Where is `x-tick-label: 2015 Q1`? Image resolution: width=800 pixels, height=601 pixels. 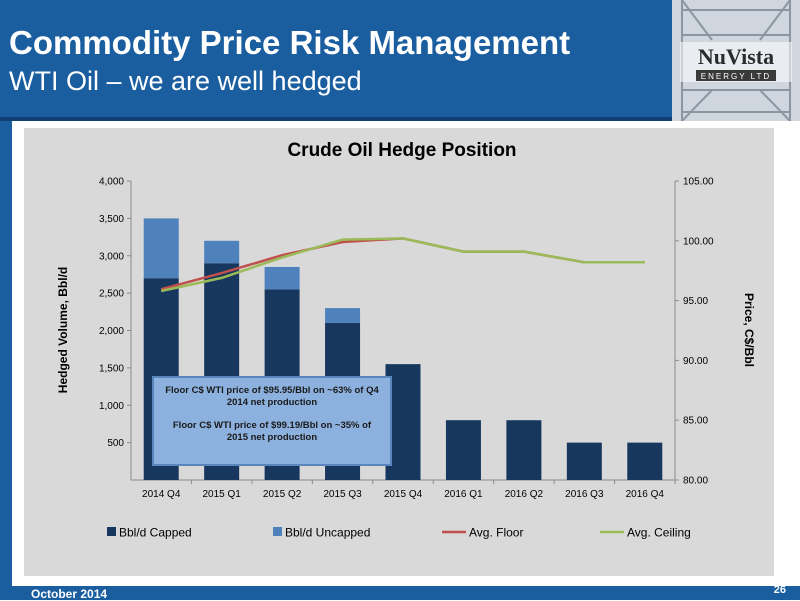 x-tick-label: 2015 Q1 is located at coordinates (221, 494).